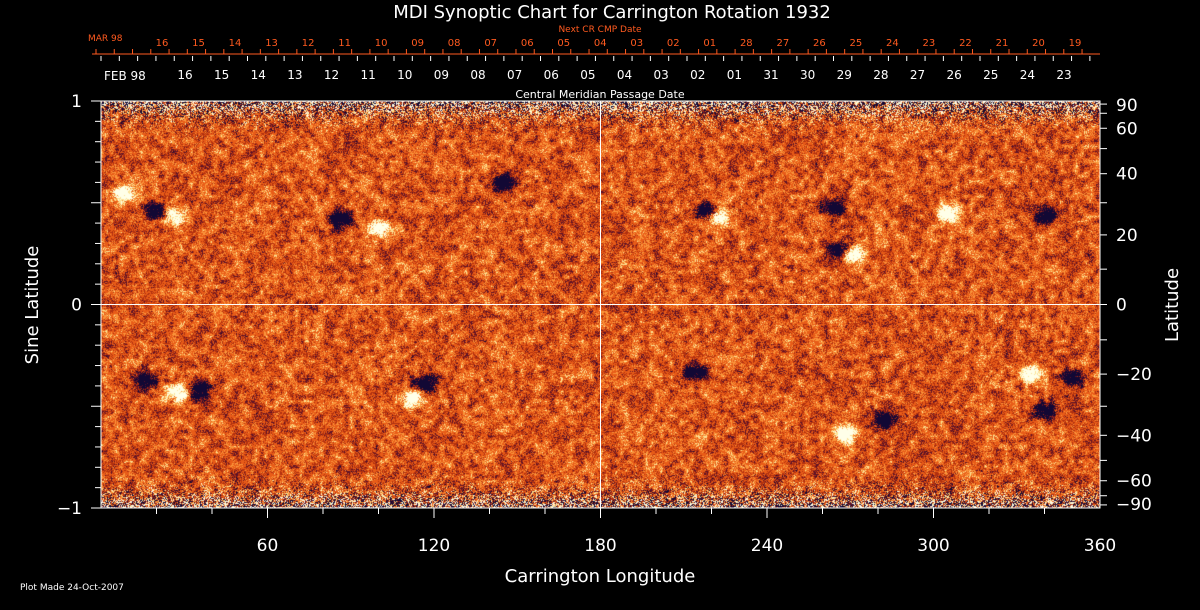  What do you see at coordinates (844, 75) in the screenshot?
I see `cmp-date-label: 29` at bounding box center [844, 75].